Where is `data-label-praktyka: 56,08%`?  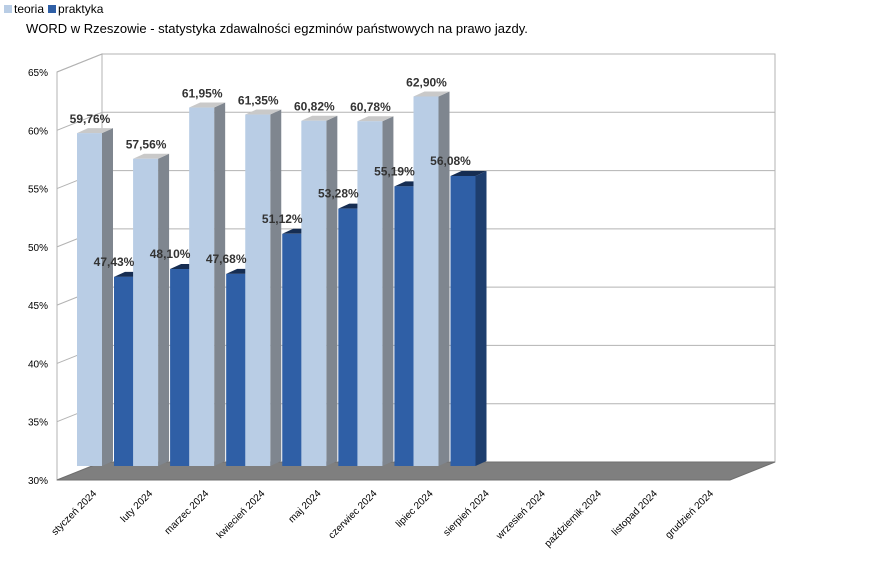 data-label-praktyka: 56,08% is located at coordinates (450, 161).